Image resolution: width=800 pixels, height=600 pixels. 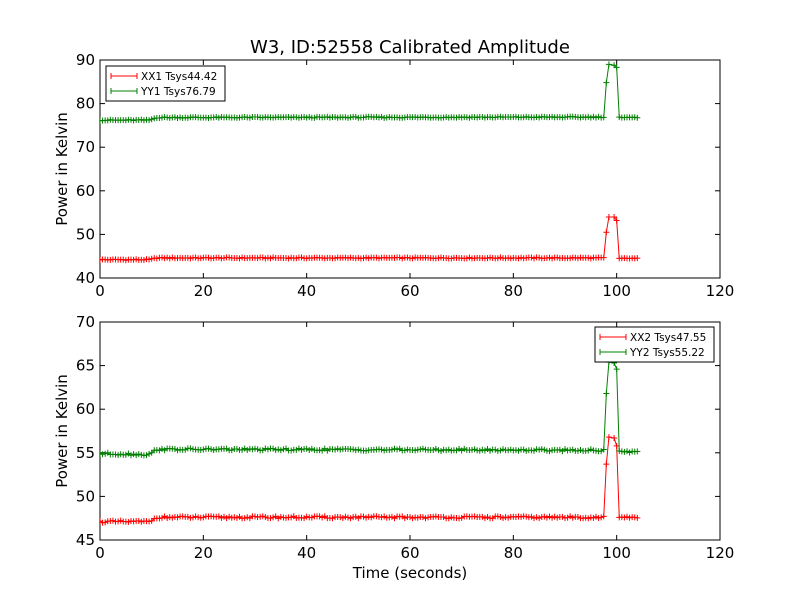 What do you see at coordinates (370, 238) in the screenshot?
I see `series-markers` at bounding box center [370, 238].